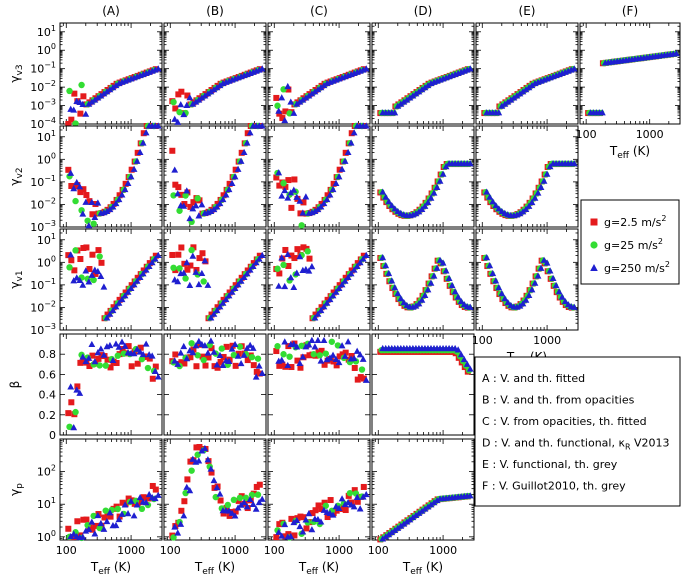 The width and height of the screenshot is (681, 584). Describe the element at coordinates (577, 431) in the screenshot. I see `annotation-frame` at that location.